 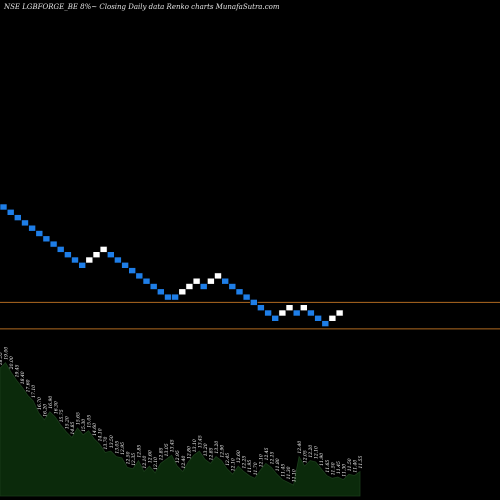 What do you see at coordinates (256, 468) in the screenshot?
I see `volume-label: 11.70` at bounding box center [256, 468].